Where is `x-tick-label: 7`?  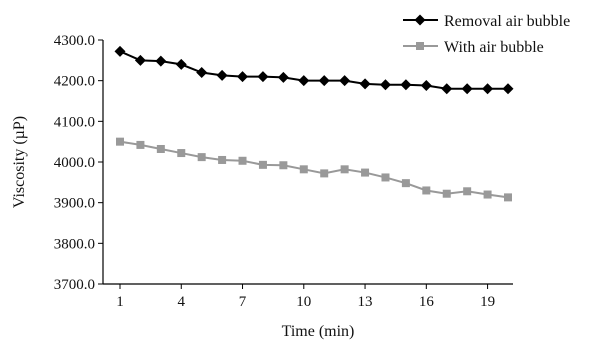 x-tick-label: 7 is located at coordinates (243, 302).